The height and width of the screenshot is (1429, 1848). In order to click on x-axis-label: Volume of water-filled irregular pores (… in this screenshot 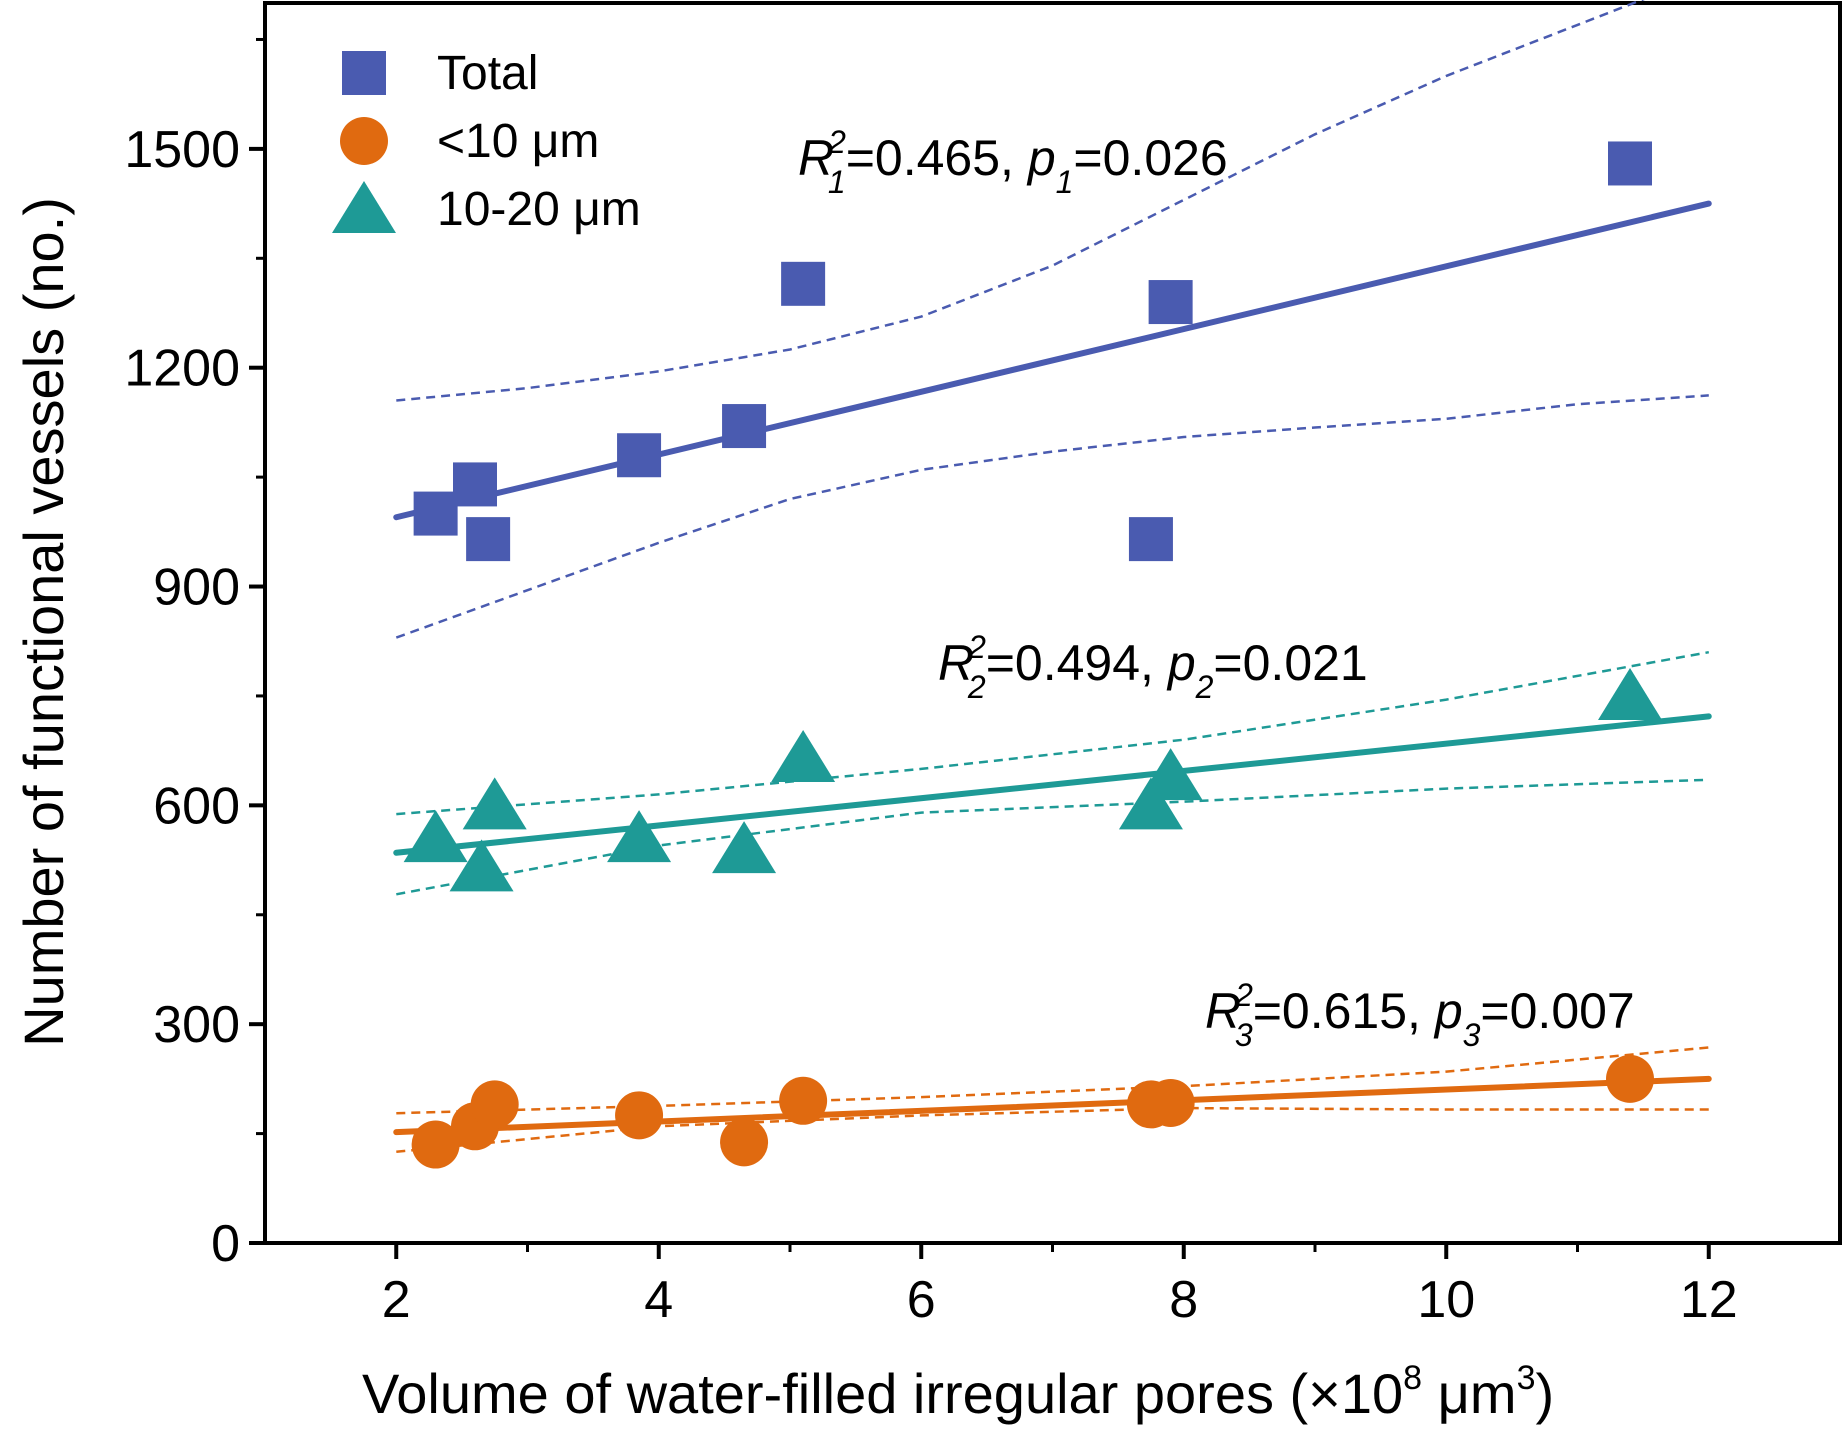, I will do `click(958, 1392)`.